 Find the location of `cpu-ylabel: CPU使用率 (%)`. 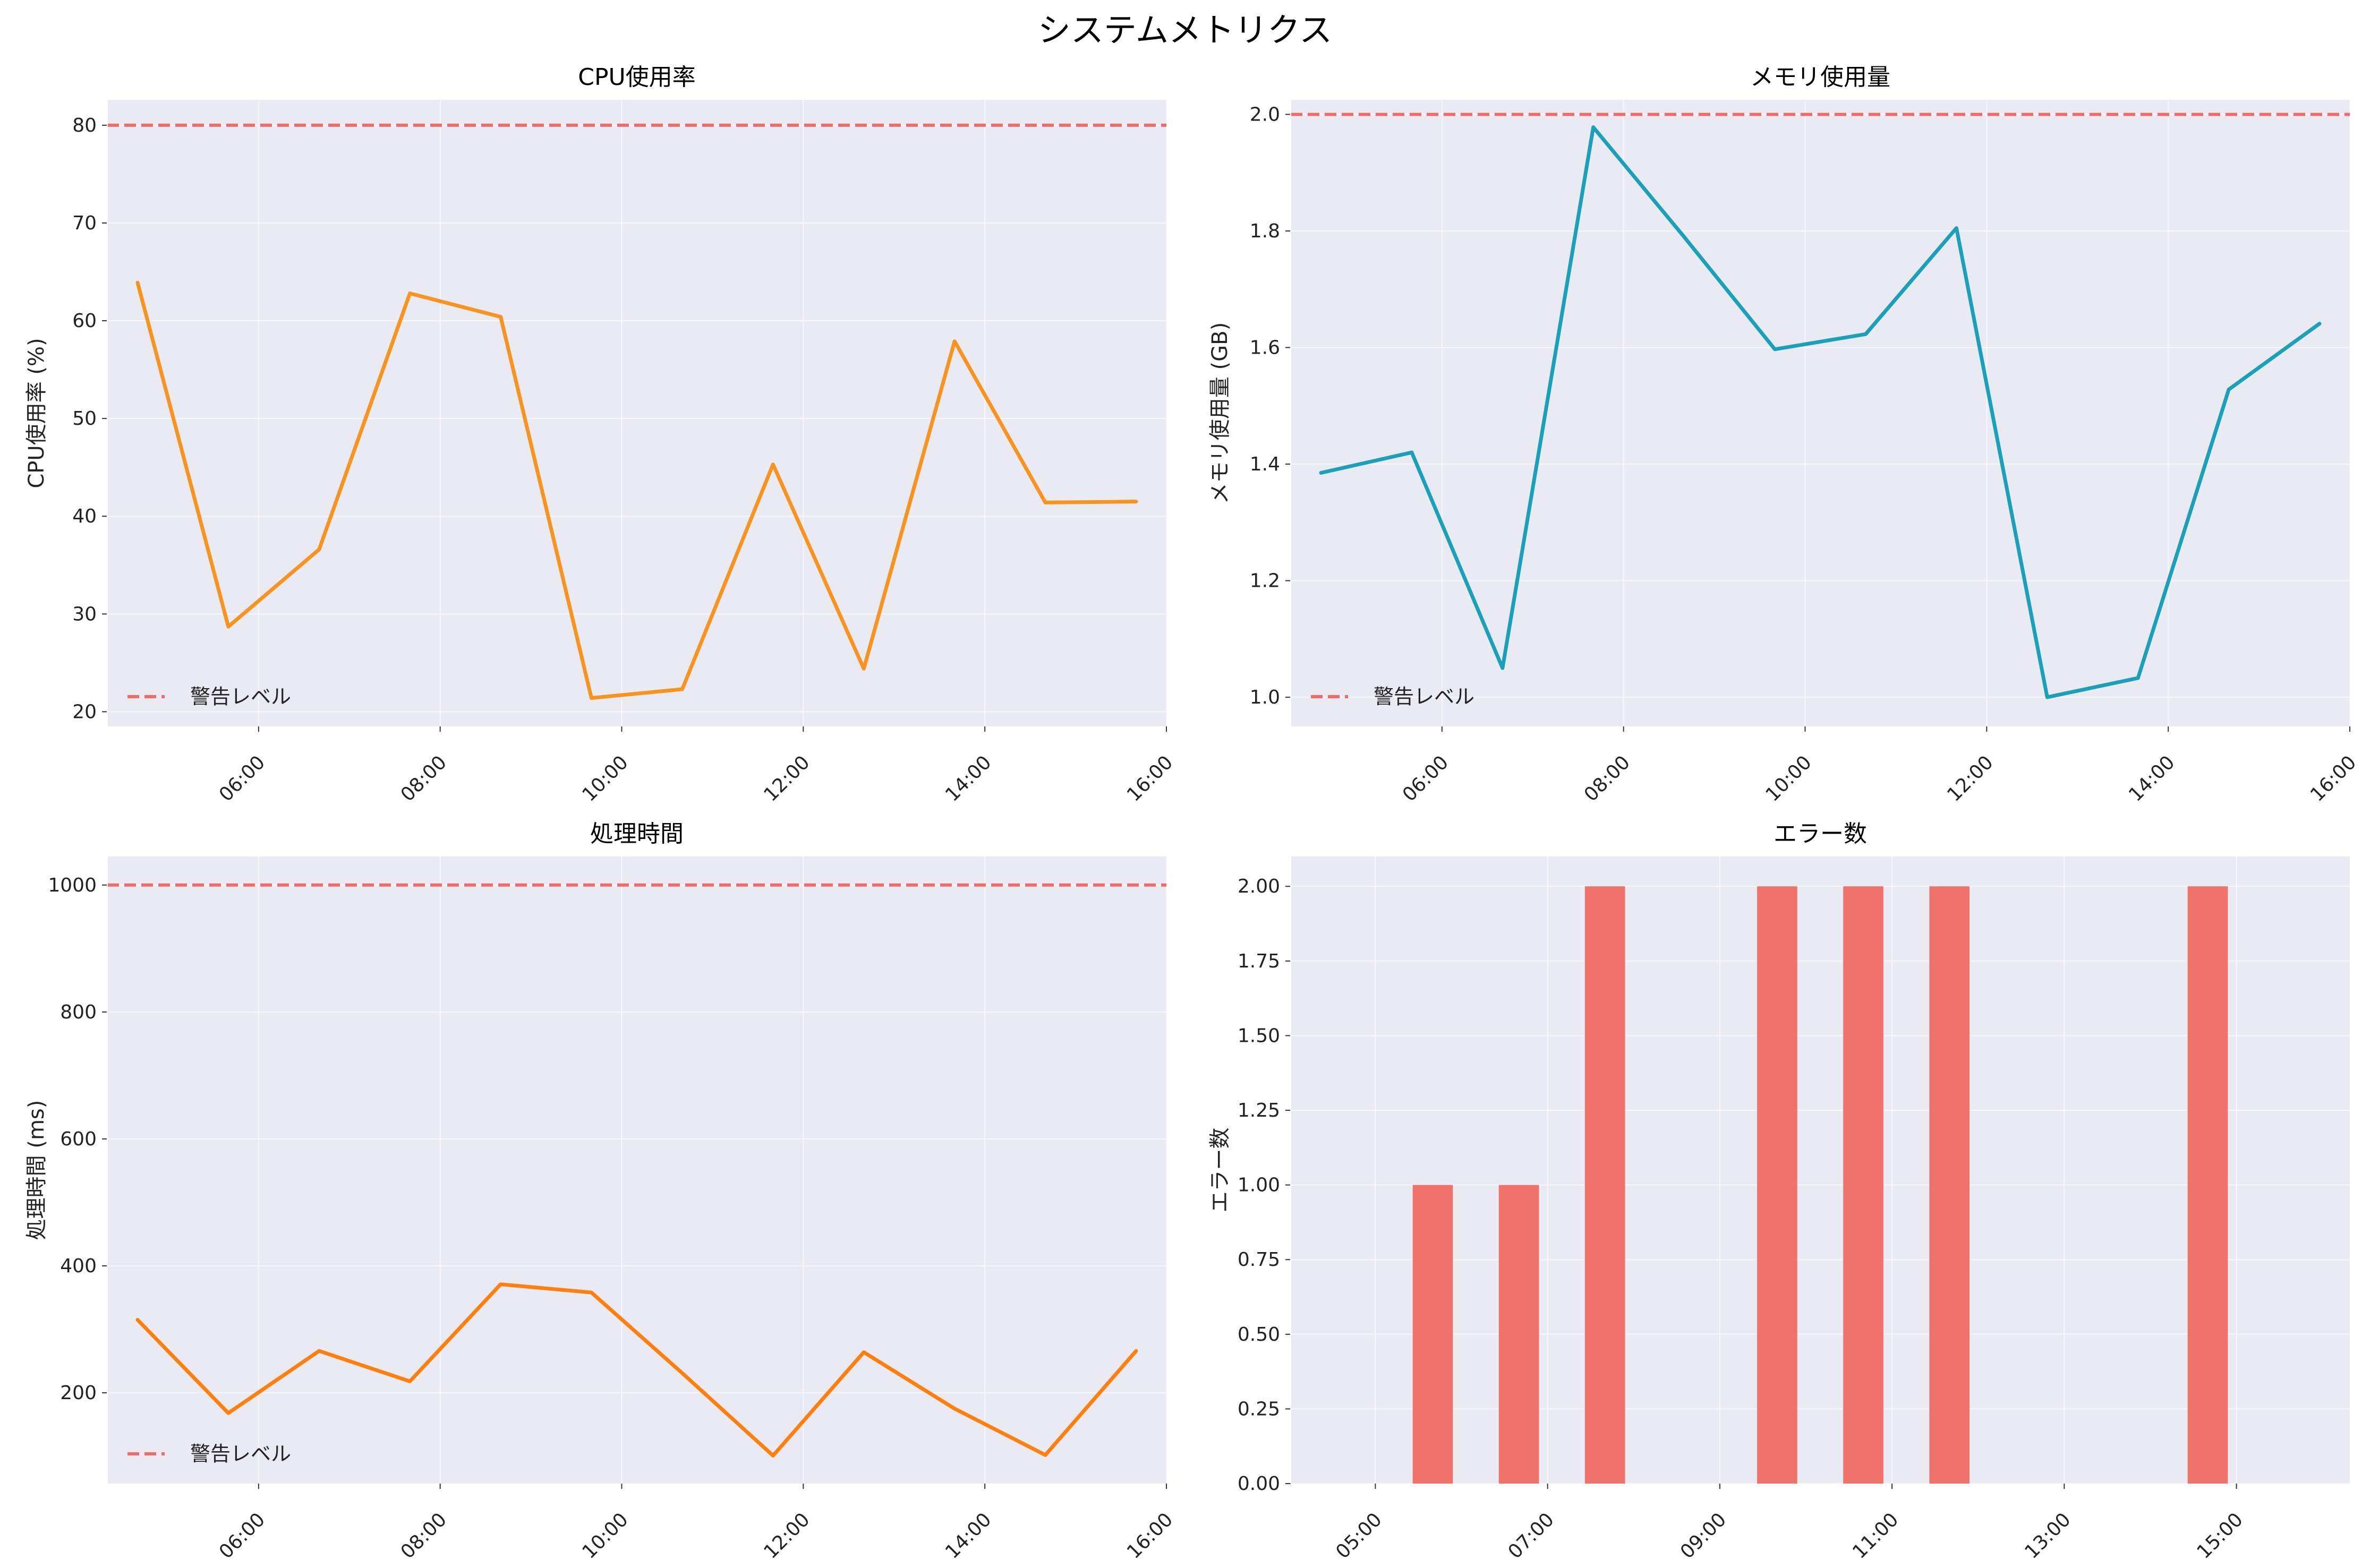

cpu-ylabel: CPU使用率 (%) is located at coordinates (36, 413).